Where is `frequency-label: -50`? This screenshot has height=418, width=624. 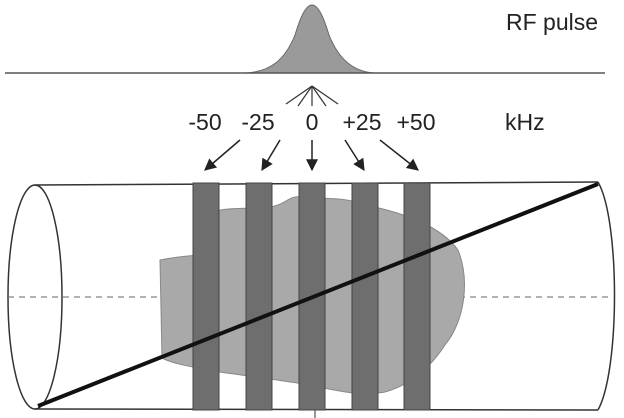
frequency-label: -50 is located at coordinates (204, 122).